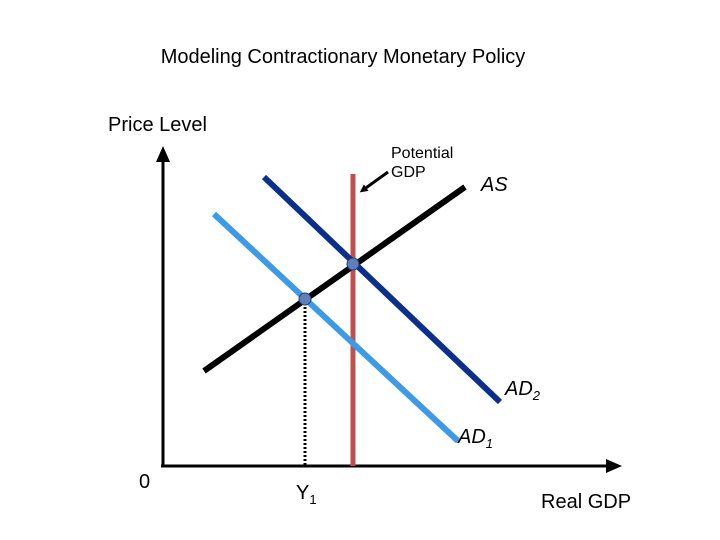 The width and height of the screenshot is (720, 540). What do you see at coordinates (374, 181) in the screenshot?
I see `potential-gdp-pointer-arrow` at bounding box center [374, 181].